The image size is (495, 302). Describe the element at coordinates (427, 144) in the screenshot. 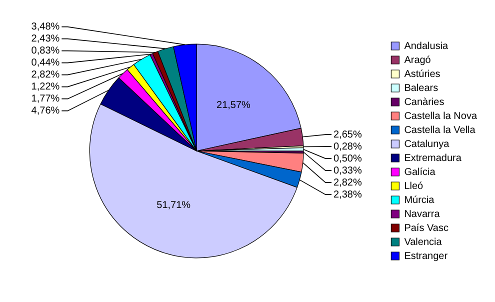

I see `legend-label: Catalunya` at that location.